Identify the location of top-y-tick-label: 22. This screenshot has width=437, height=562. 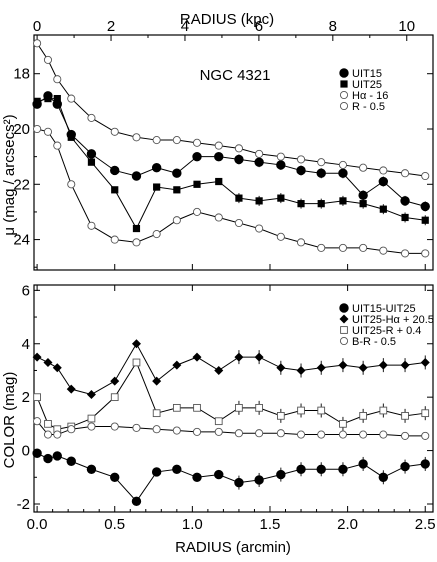
(21, 184).